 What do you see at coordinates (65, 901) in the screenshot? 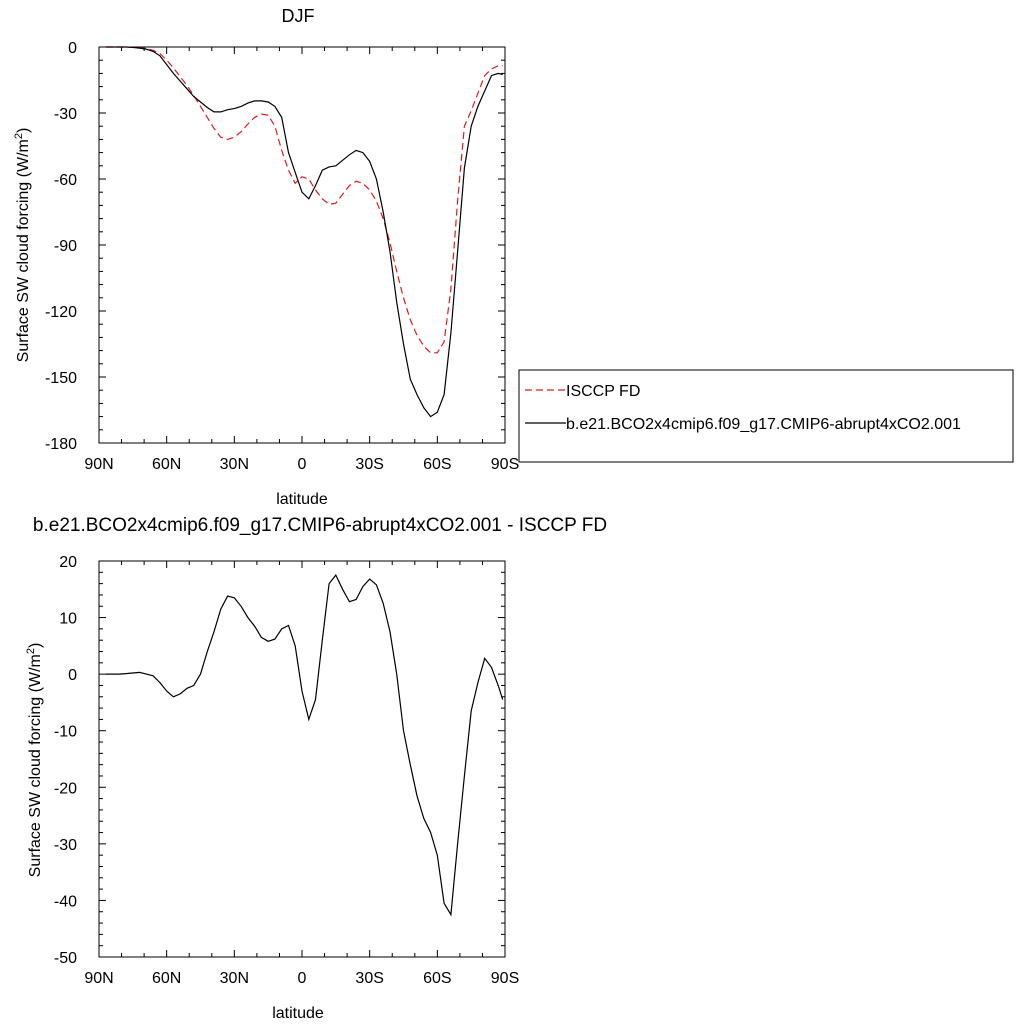
I see `y-tick-label: -40` at bounding box center [65, 901].